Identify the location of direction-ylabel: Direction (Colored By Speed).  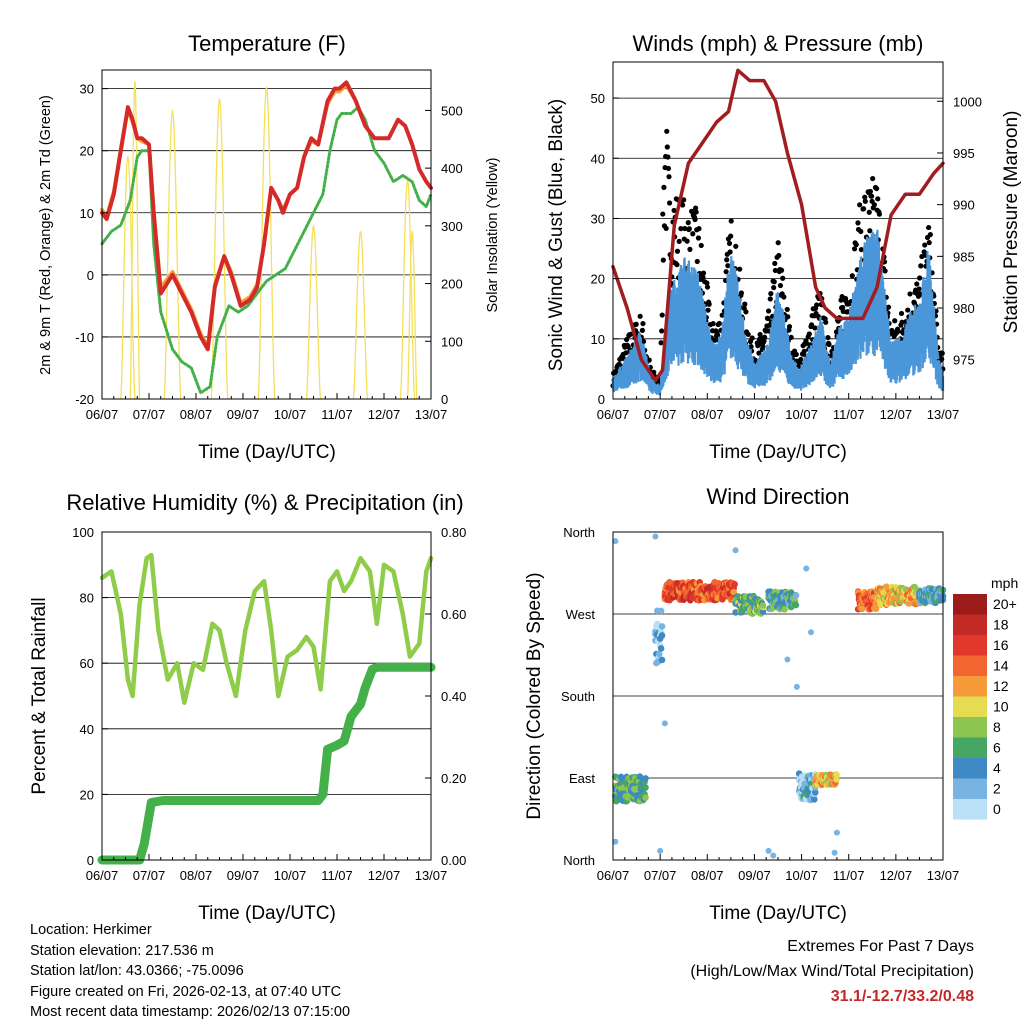
(534, 695).